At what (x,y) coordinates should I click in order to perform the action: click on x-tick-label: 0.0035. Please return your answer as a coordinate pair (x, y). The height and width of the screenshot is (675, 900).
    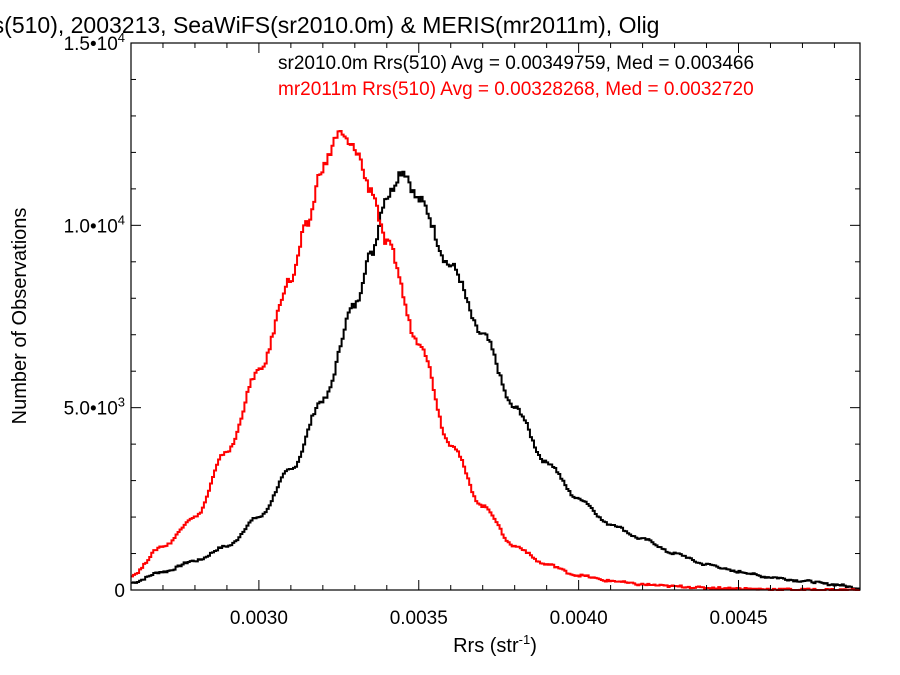
    Looking at the image, I should click on (419, 618).